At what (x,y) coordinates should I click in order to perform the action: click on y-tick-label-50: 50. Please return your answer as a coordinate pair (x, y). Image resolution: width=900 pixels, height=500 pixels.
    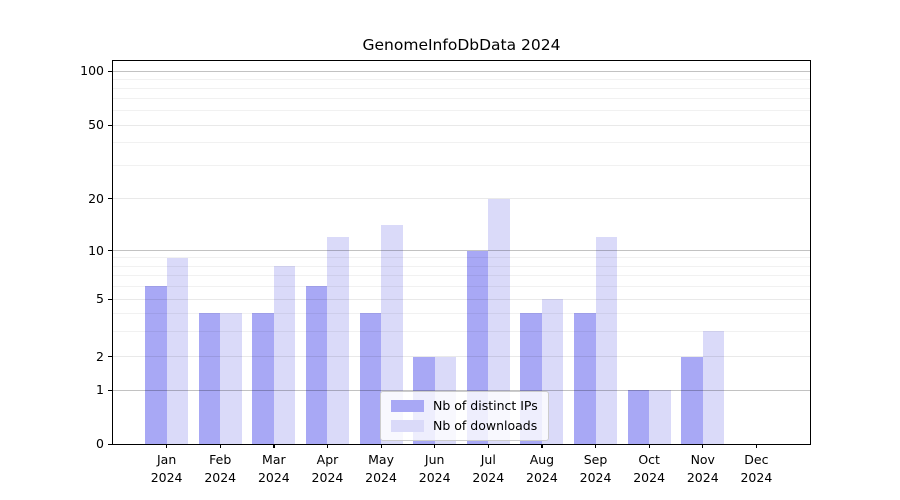
    Looking at the image, I should click on (96, 124).